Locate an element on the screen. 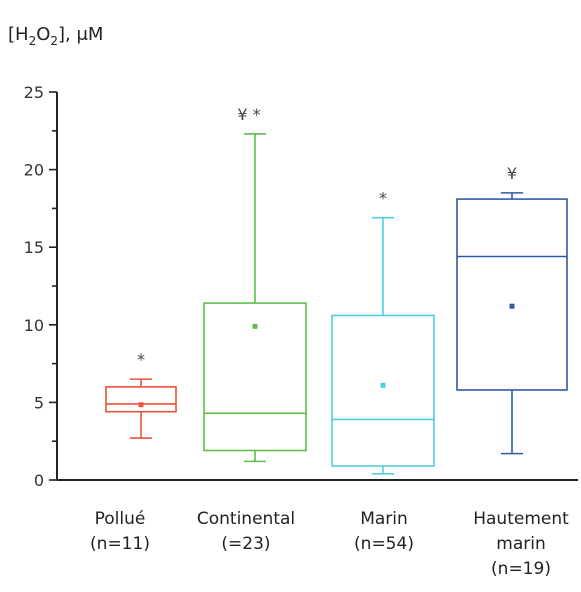 Image resolution: width=581 pixels, height=592 pixels. category-n-label: (=23) is located at coordinates (245, 544).